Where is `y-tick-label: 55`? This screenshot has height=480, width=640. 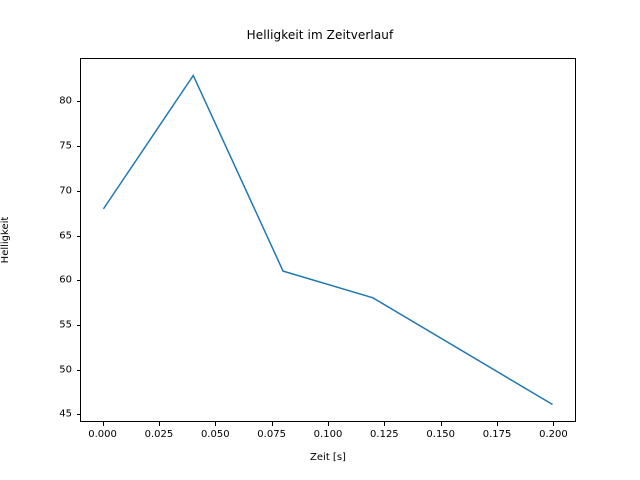 y-tick-label: 55 is located at coordinates (65, 325).